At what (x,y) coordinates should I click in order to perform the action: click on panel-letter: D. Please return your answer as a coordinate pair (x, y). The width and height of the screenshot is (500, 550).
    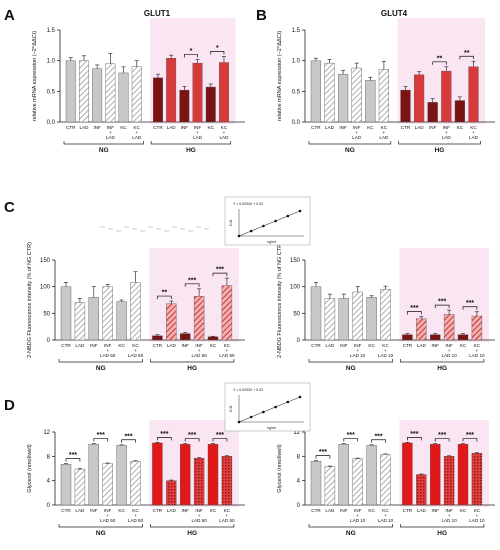
    Looking at the image, I should click on (9, 405).